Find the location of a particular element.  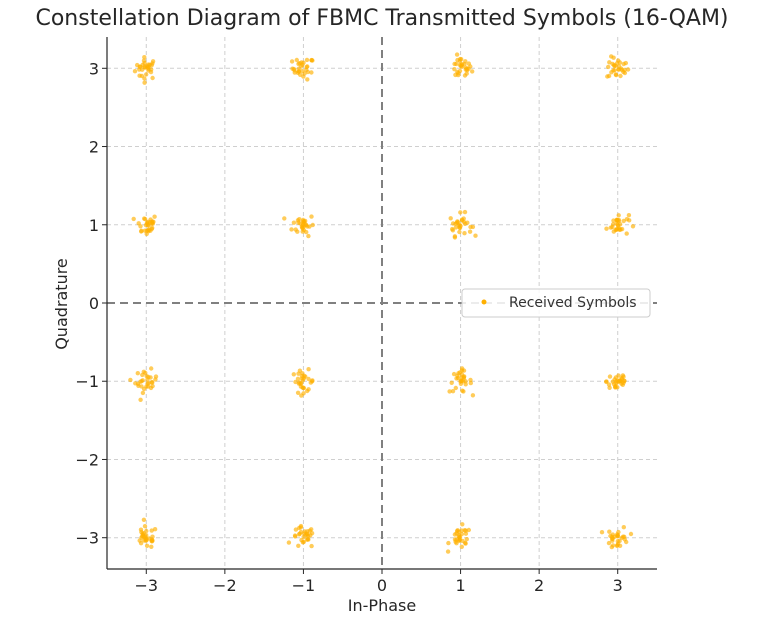

y-tick-label: 3 is located at coordinates (94, 68).